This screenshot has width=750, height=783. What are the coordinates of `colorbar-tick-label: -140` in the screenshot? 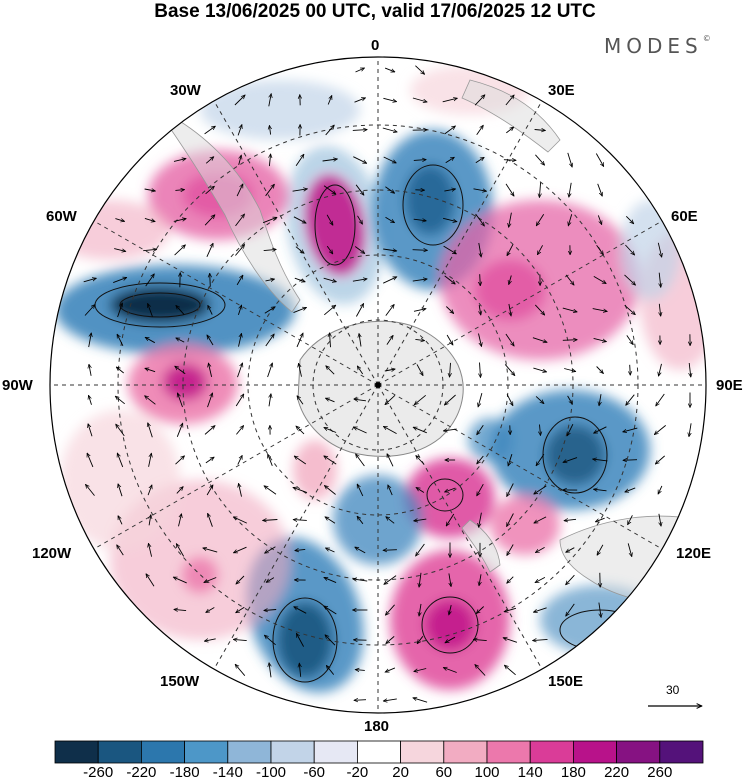 It's located at (227, 772).